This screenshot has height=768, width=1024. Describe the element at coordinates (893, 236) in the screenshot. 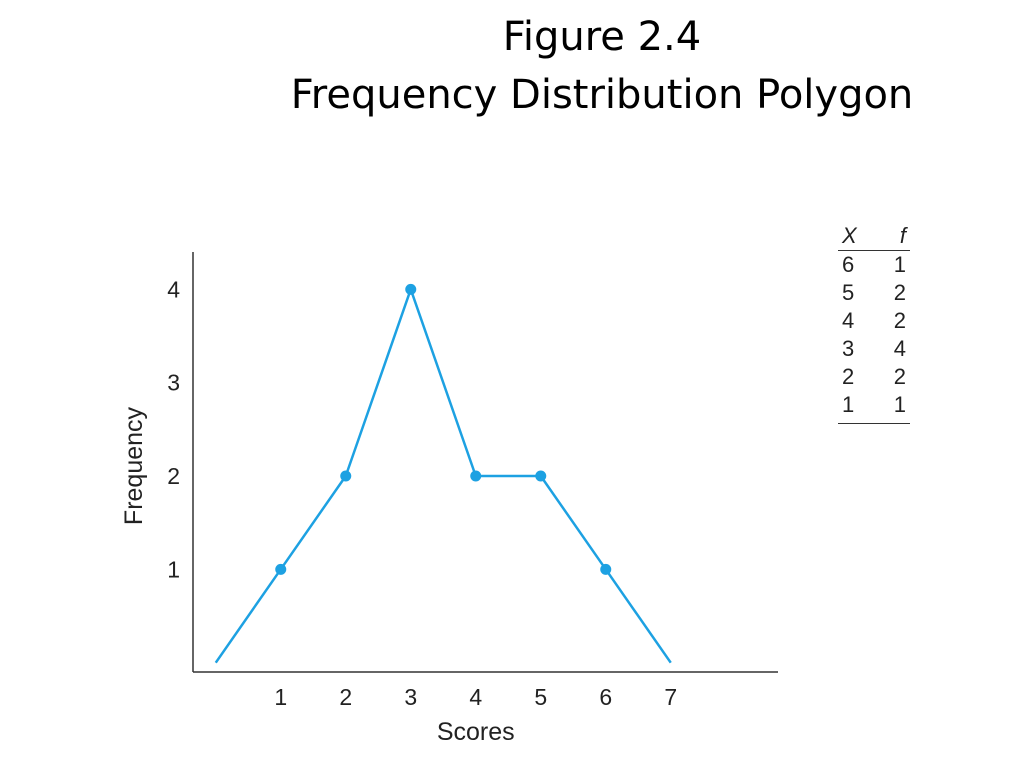

I see `header-f: f` at that location.